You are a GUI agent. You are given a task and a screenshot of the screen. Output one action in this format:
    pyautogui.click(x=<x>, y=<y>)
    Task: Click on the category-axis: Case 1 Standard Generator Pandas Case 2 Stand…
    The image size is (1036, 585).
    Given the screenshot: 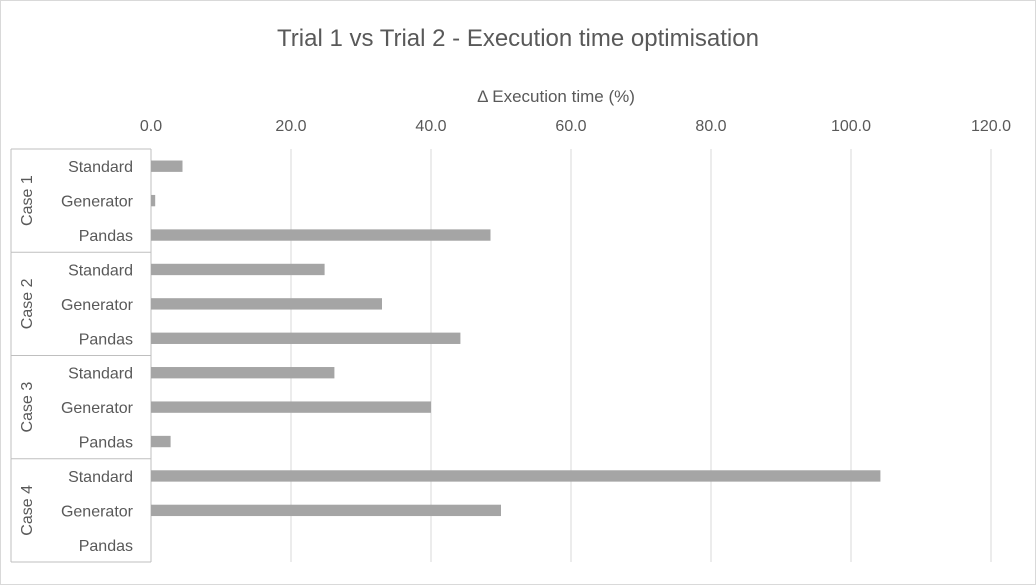 What is the action you would take?
    pyautogui.click(x=81, y=355)
    